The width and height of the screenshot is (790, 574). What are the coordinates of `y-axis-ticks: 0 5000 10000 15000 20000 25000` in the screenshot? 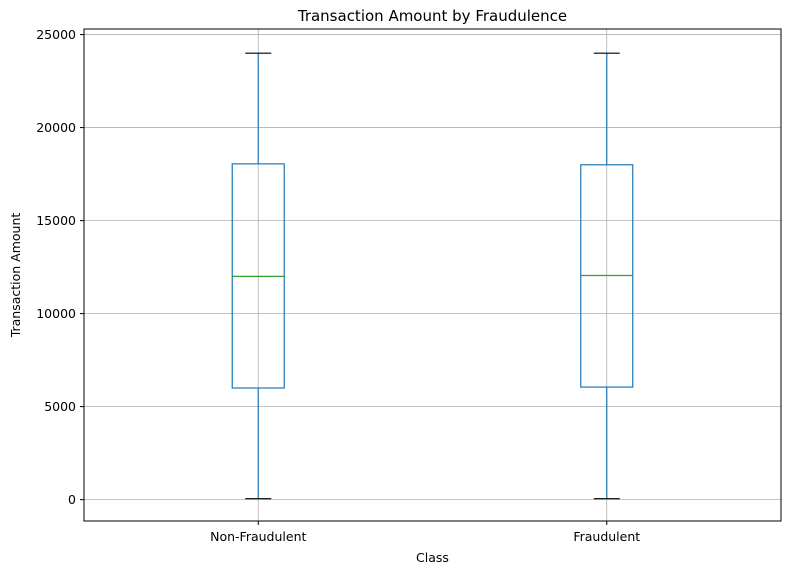 It's located at (60, 267).